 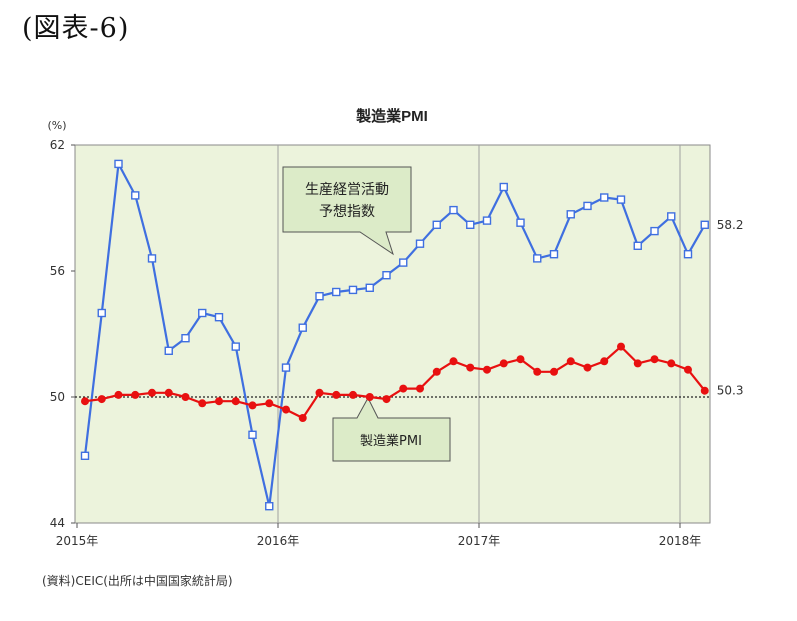 What do you see at coordinates (76, 28) in the screenshot?
I see `figure-label: (図表-6)` at bounding box center [76, 28].